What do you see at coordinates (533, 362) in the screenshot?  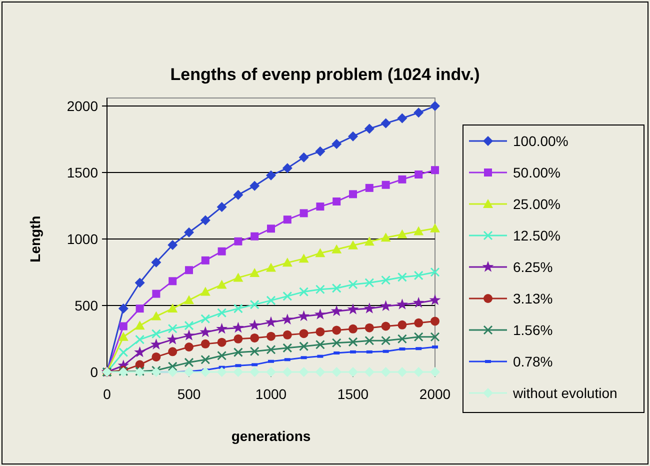 I see `legend-label: 0.78%` at bounding box center [533, 362].